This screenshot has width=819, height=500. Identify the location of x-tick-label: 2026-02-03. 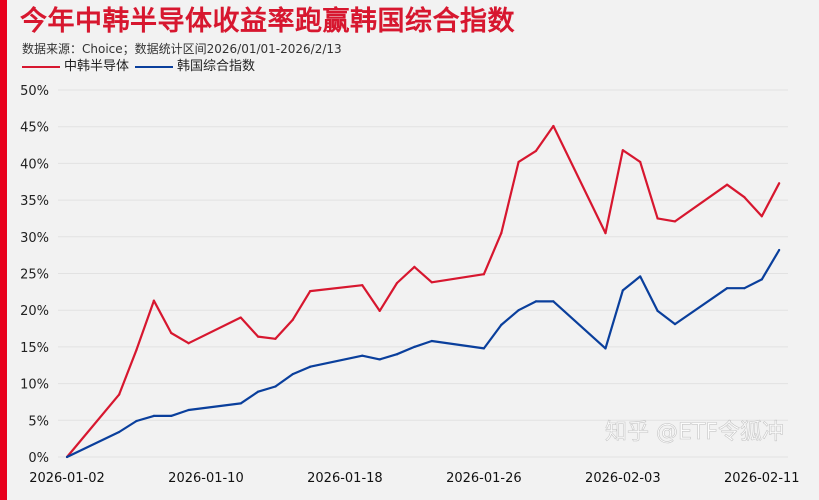
(623, 478).